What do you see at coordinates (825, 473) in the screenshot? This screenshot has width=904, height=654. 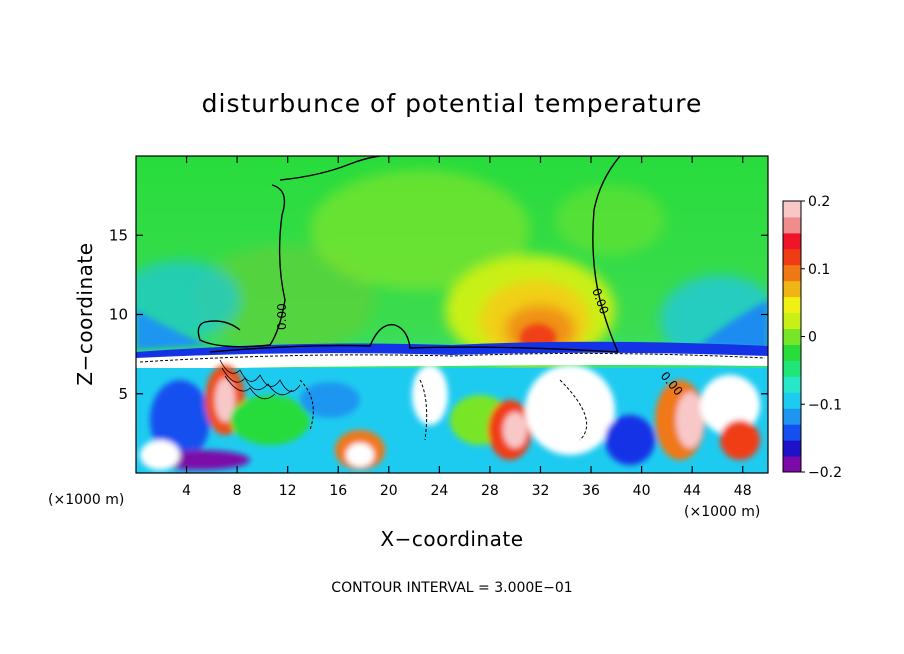 I see `colorbar-tick-label: −0.2` at bounding box center [825, 473].